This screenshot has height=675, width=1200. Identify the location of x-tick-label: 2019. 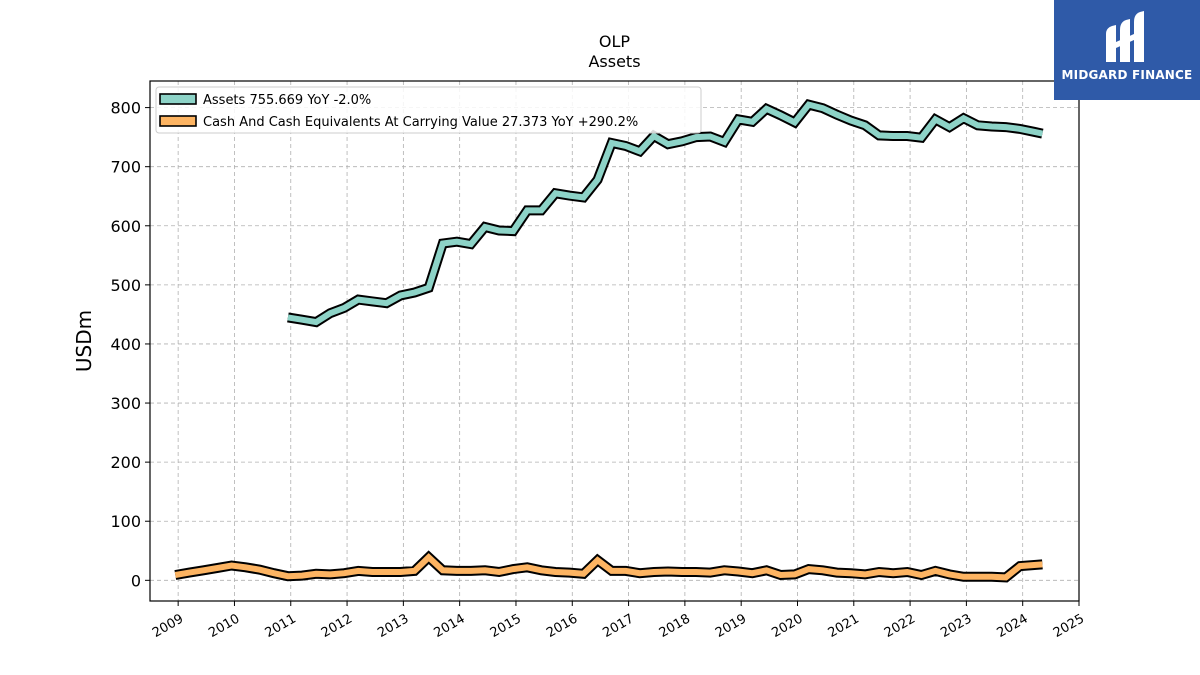
(731, 626).